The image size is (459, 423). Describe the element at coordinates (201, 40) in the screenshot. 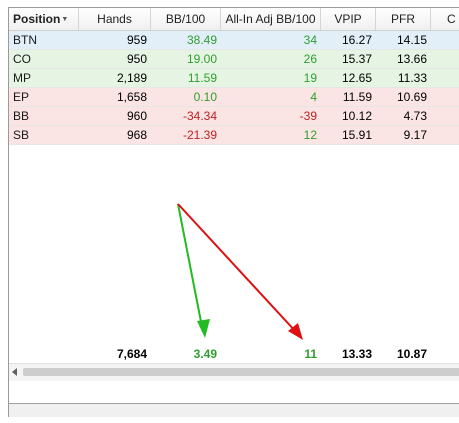

I see `cell-bb100: 38.49` at that location.